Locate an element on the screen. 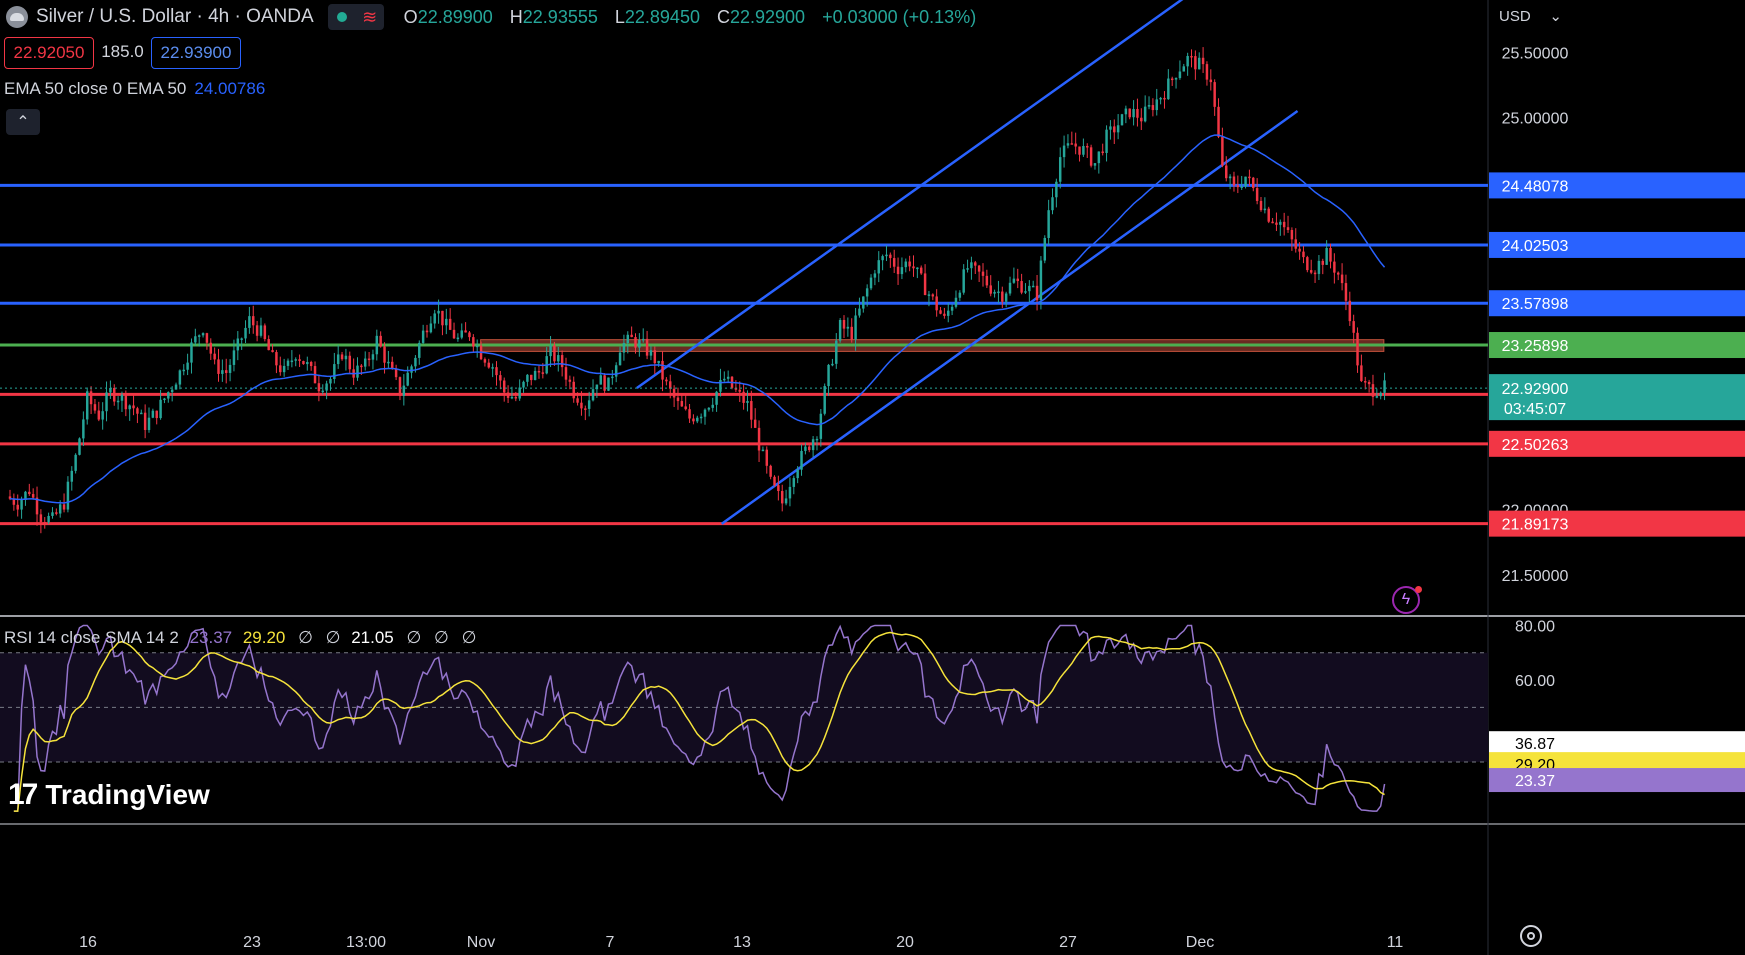  channel-lower-line is located at coordinates (1009, 317).